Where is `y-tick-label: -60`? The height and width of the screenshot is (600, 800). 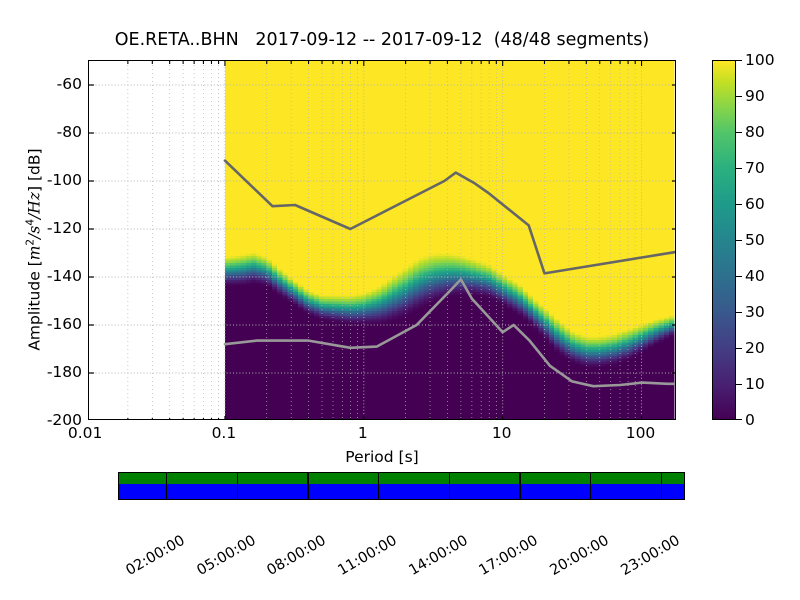
y-tick-label: -60 is located at coordinates (69, 84).